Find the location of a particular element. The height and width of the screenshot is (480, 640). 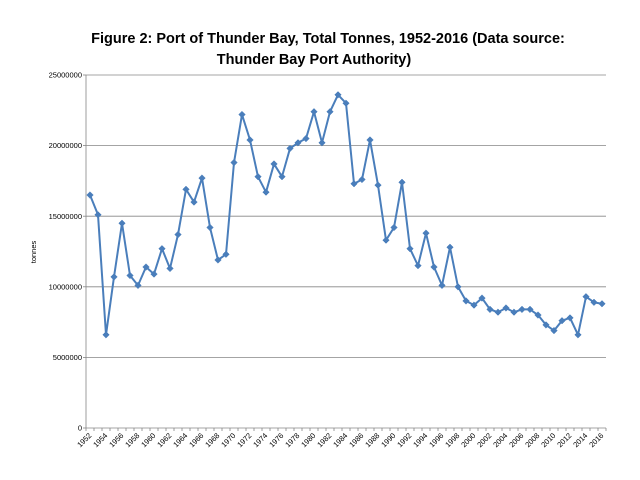

x-tick-label: 1968 is located at coordinates (212, 440).